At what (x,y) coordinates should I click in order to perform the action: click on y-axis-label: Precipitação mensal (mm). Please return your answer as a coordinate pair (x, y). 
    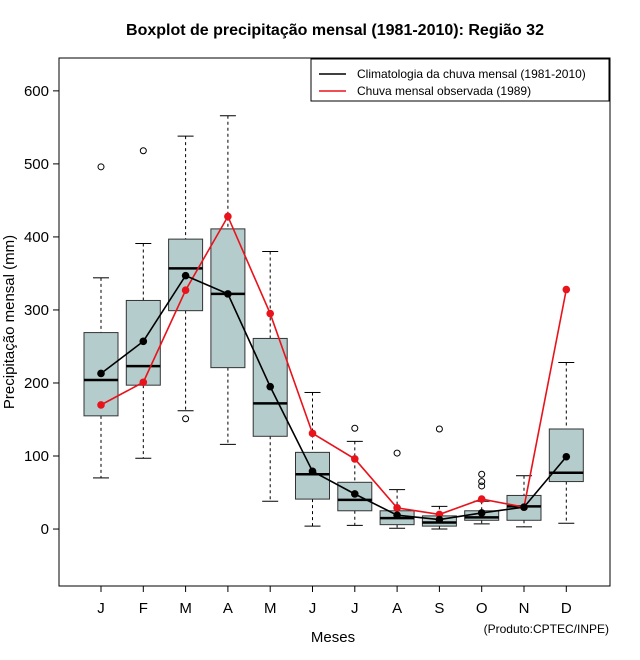
    Looking at the image, I should click on (9, 322).